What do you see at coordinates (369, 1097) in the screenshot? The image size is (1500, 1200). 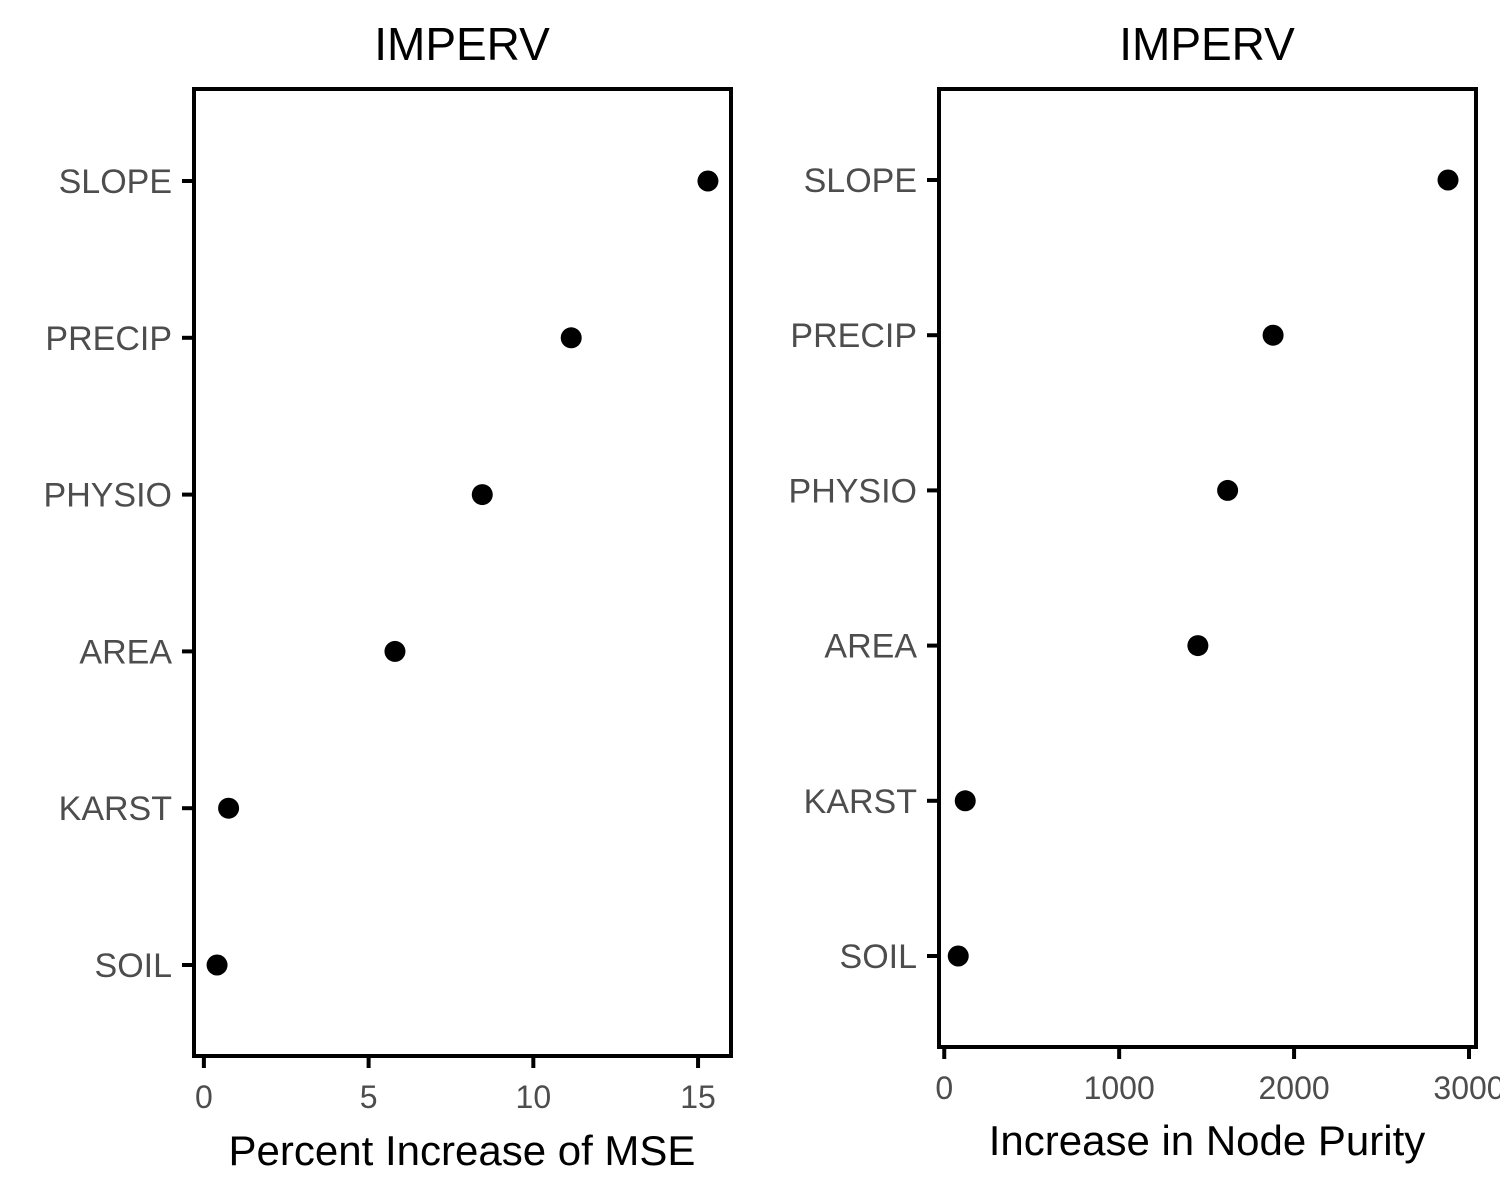 I see `x-tick-label: 5` at bounding box center [369, 1097].